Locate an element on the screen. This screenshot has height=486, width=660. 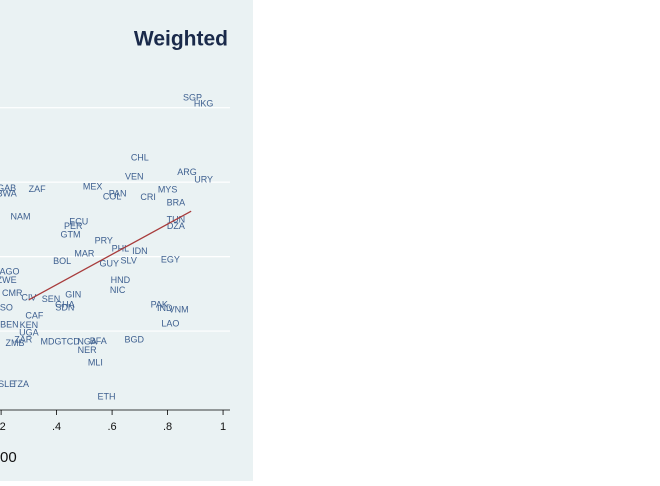
fit-line is located at coordinates (110, 255).